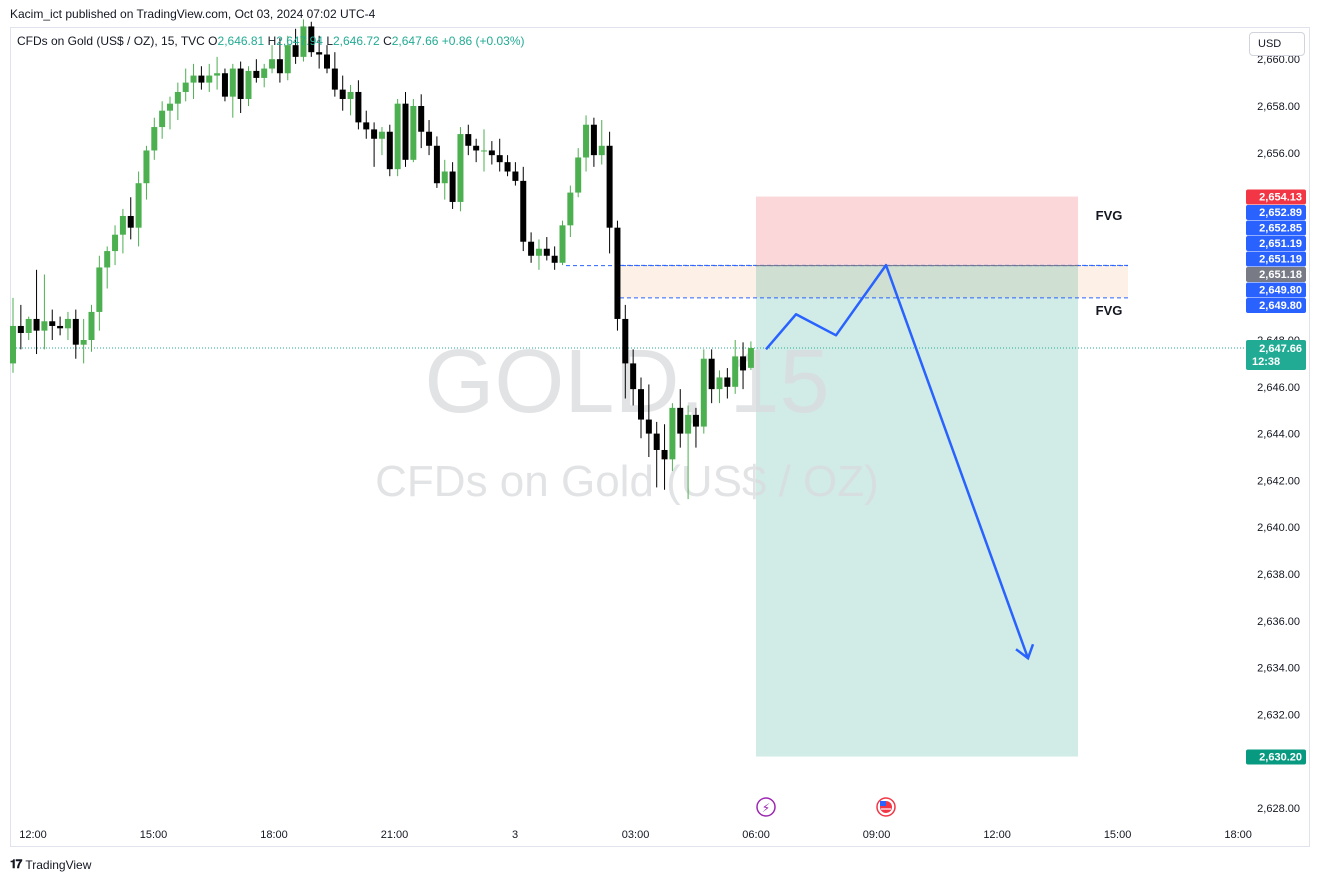  I want to click on legend-high: 2,647.94, so click(299, 41).